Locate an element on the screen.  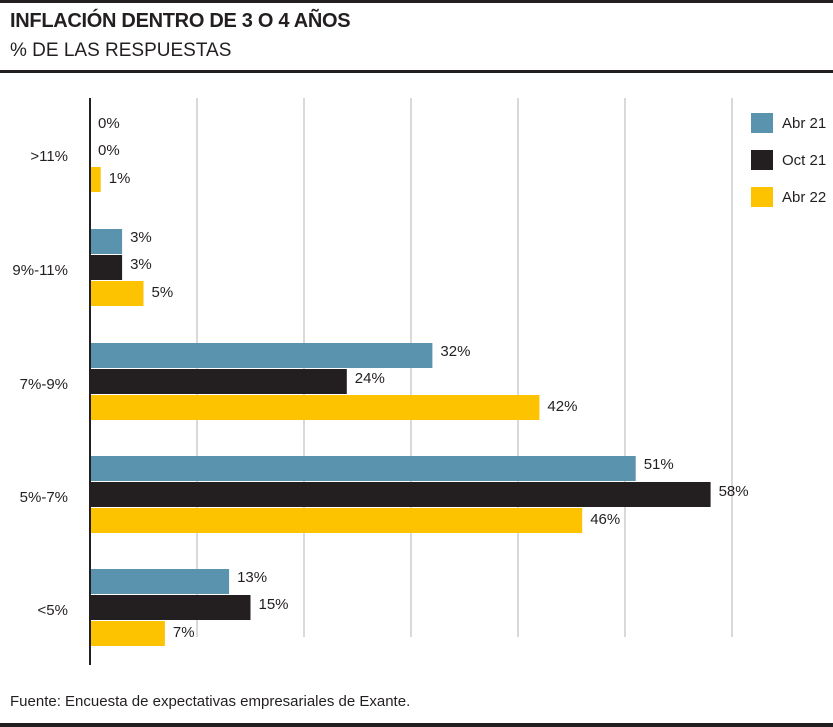
value-label-abr-22-5-7: 46% is located at coordinates (605, 519).